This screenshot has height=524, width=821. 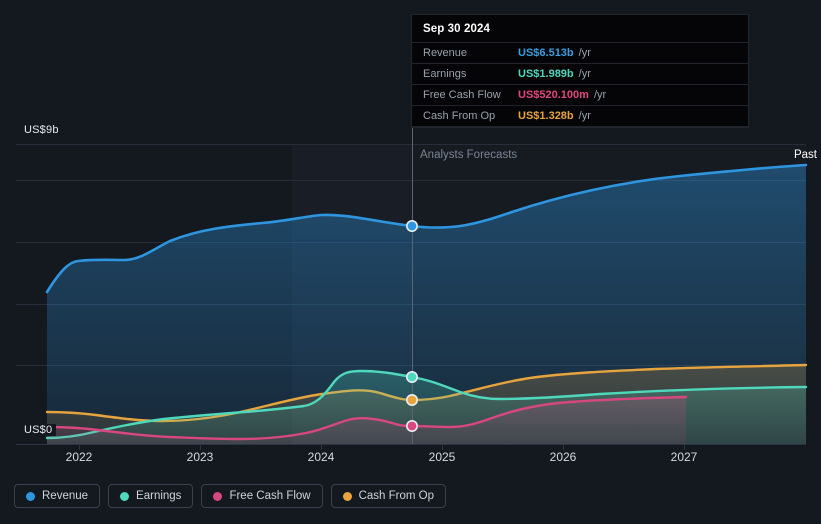 I want to click on tooltip-key: Revenue, so click(x=445, y=53).